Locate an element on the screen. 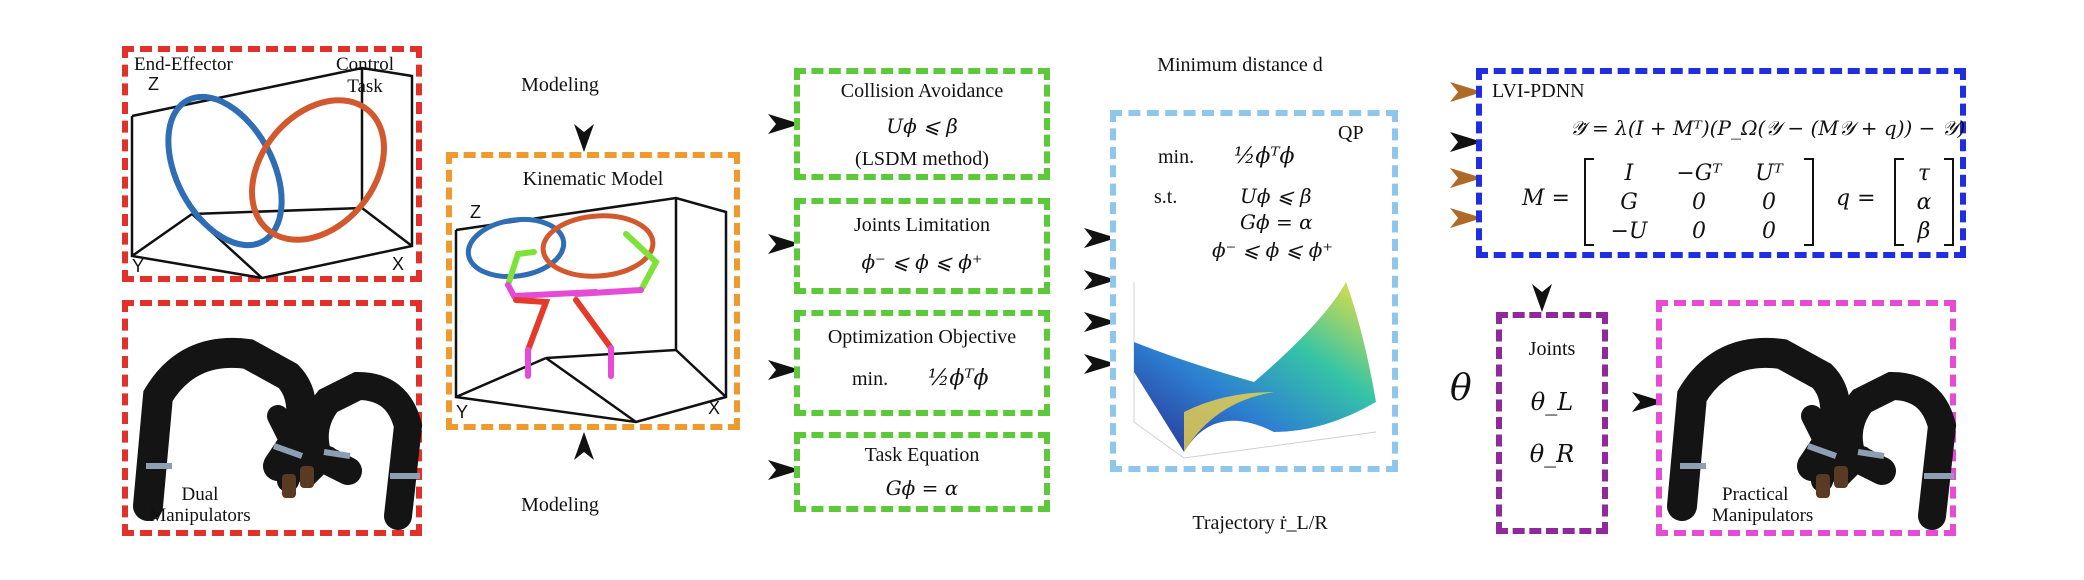 This screenshot has width=2084, height=580. optimization-objective-equation: ½ϕᵀϕ is located at coordinates (958, 378).